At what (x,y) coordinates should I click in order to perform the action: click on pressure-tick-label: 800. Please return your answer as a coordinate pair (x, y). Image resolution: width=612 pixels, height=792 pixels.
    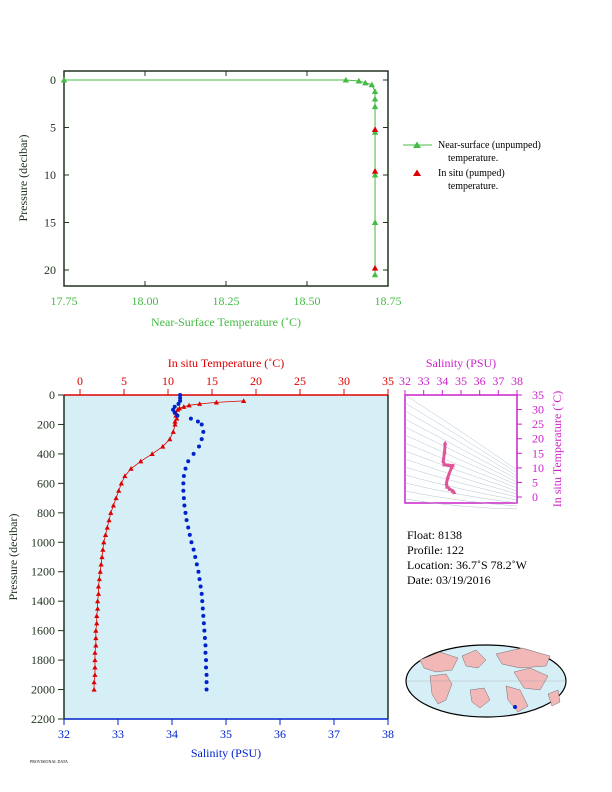
    Looking at the image, I should click on (46, 513).